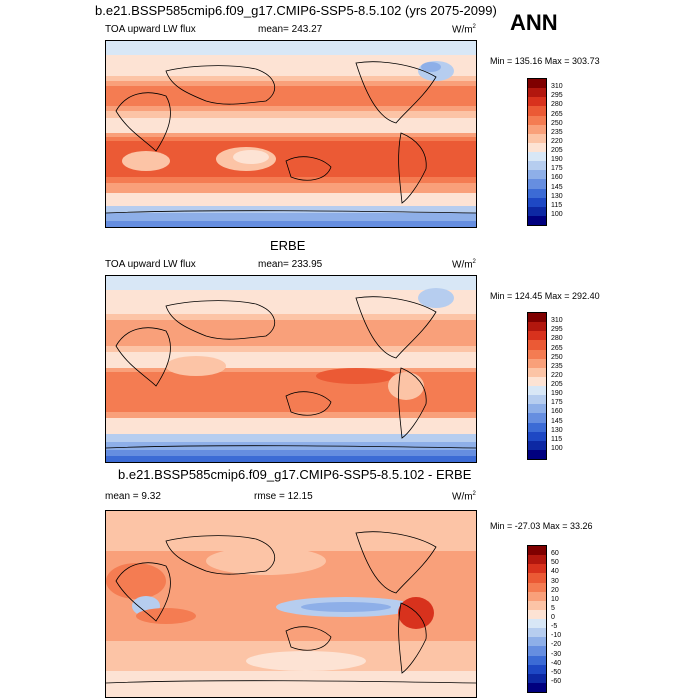 The width and height of the screenshot is (700, 700). What do you see at coordinates (554, 627) in the screenshot?
I see `colorbar-tick-label: -5` at bounding box center [554, 627].